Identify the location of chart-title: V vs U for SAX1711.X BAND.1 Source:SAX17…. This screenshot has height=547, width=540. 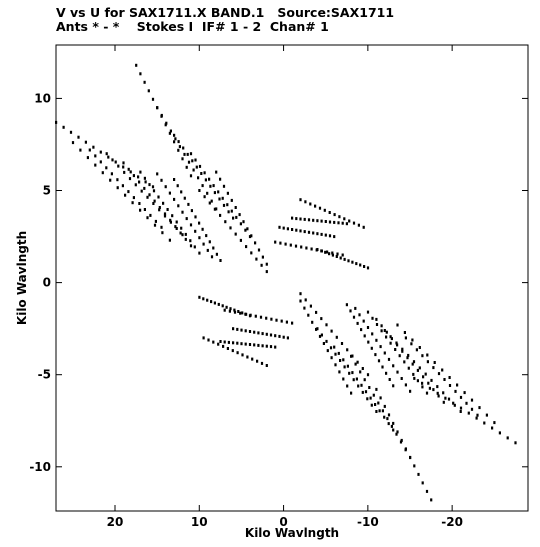
(225, 12).